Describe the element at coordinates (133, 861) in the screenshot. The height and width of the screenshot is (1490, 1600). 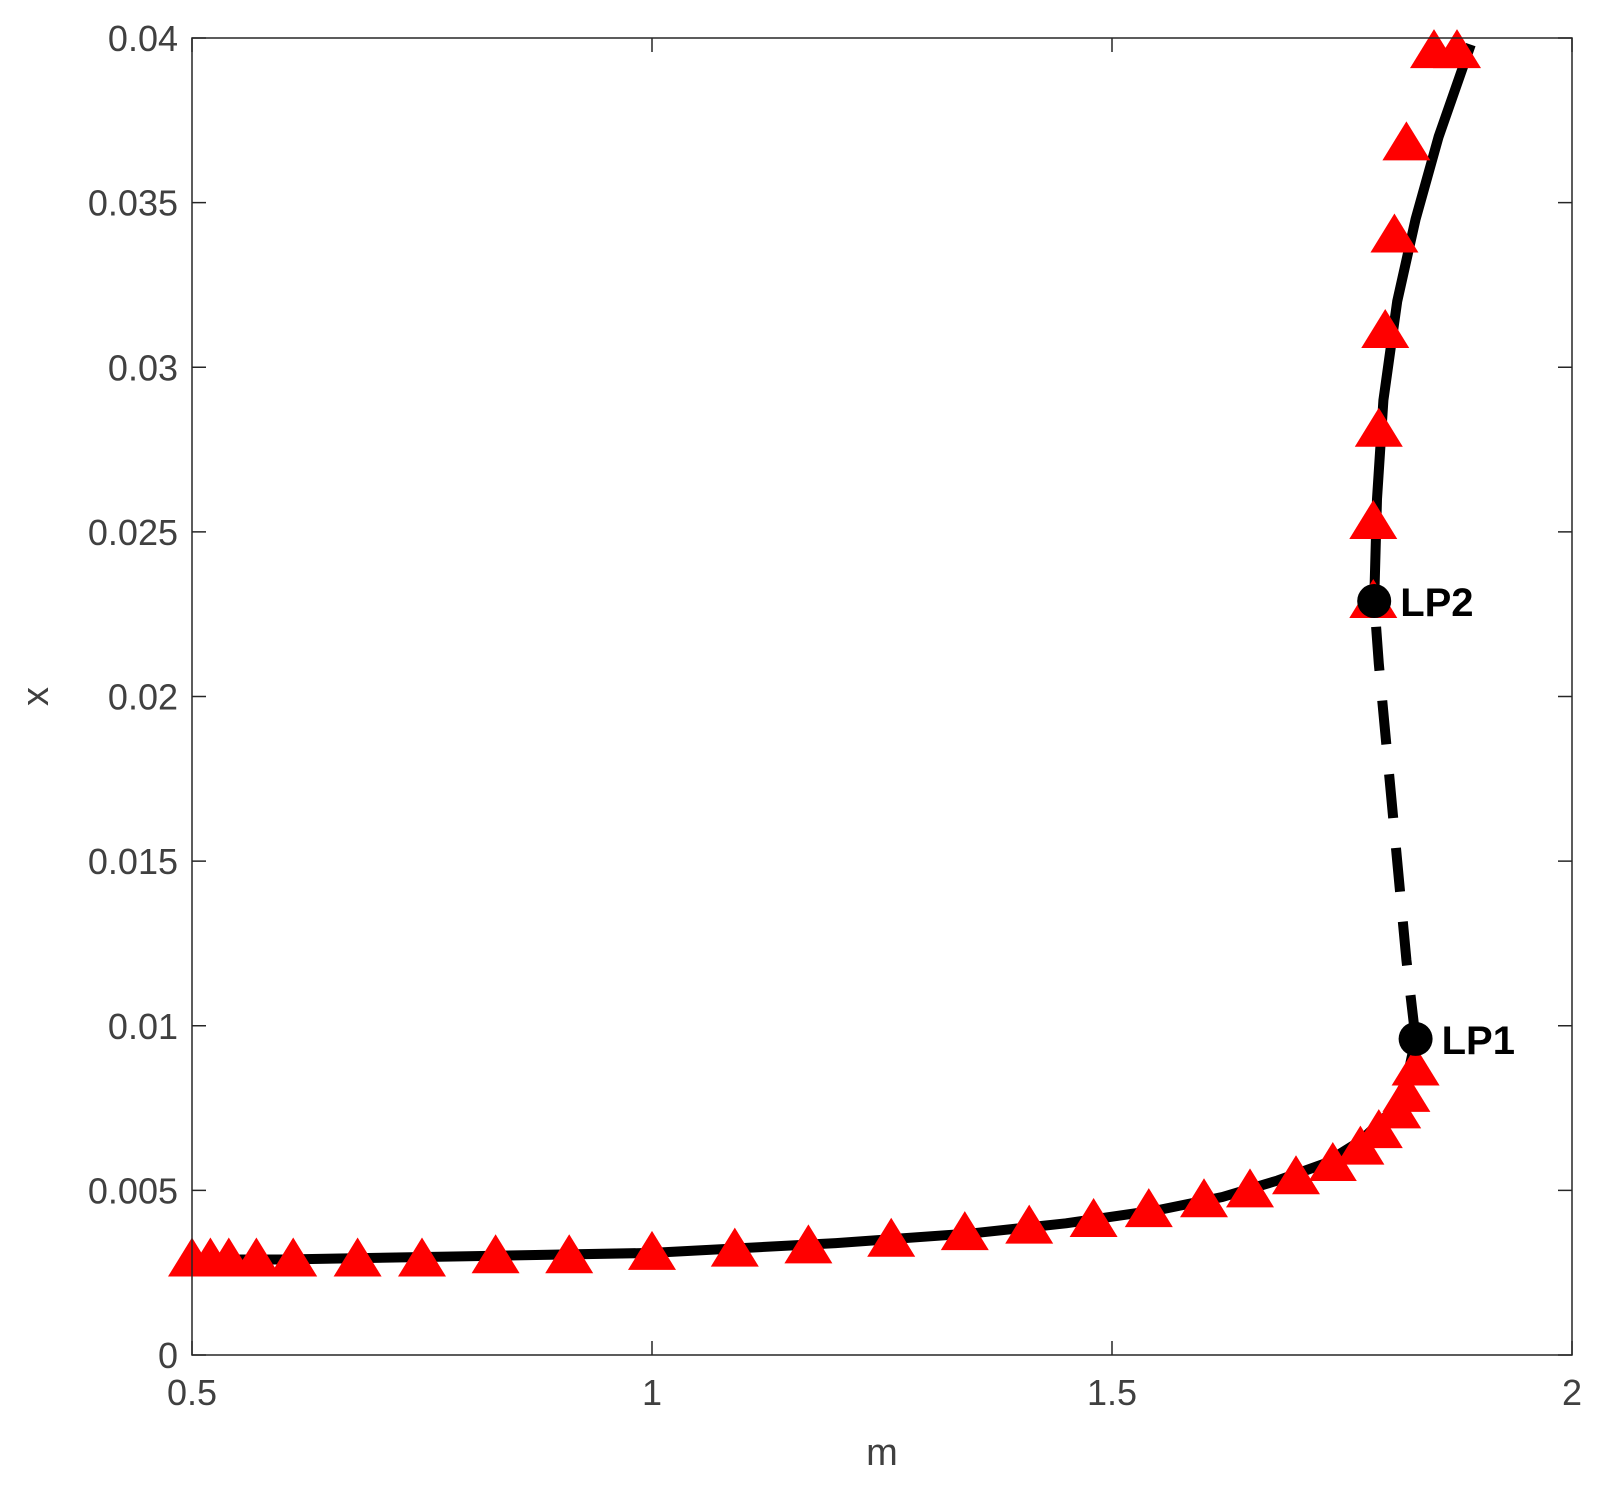
I see `y-tick-label: 0.015` at that location.